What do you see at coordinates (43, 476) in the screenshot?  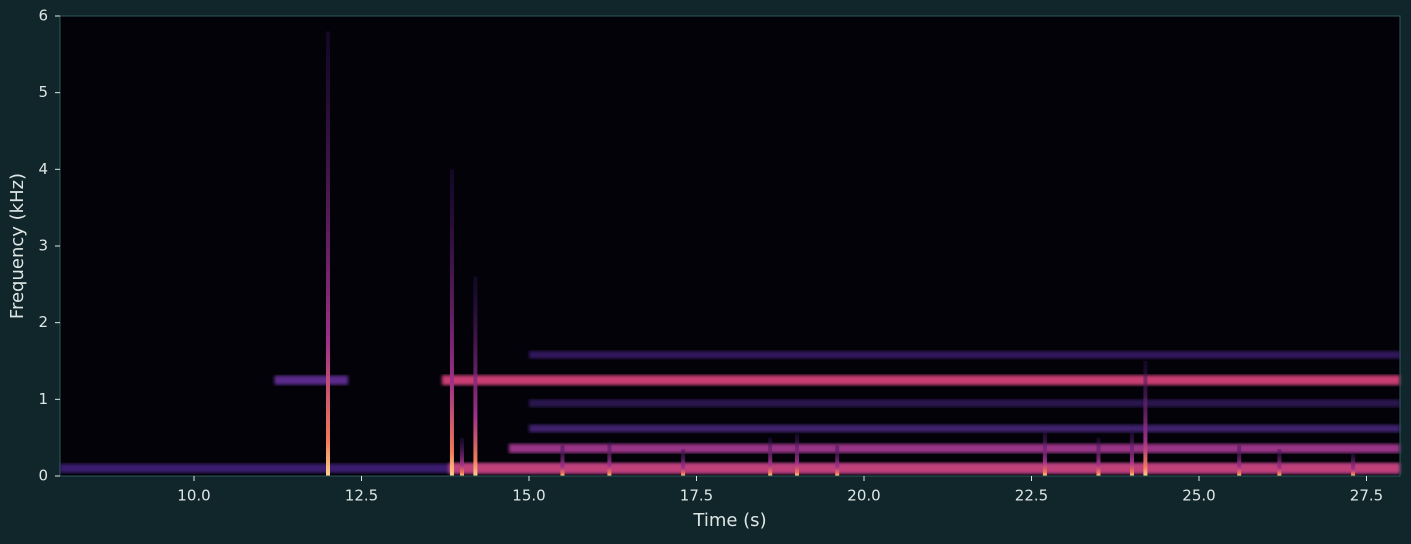 I see `y-tick-label: 0` at bounding box center [43, 476].